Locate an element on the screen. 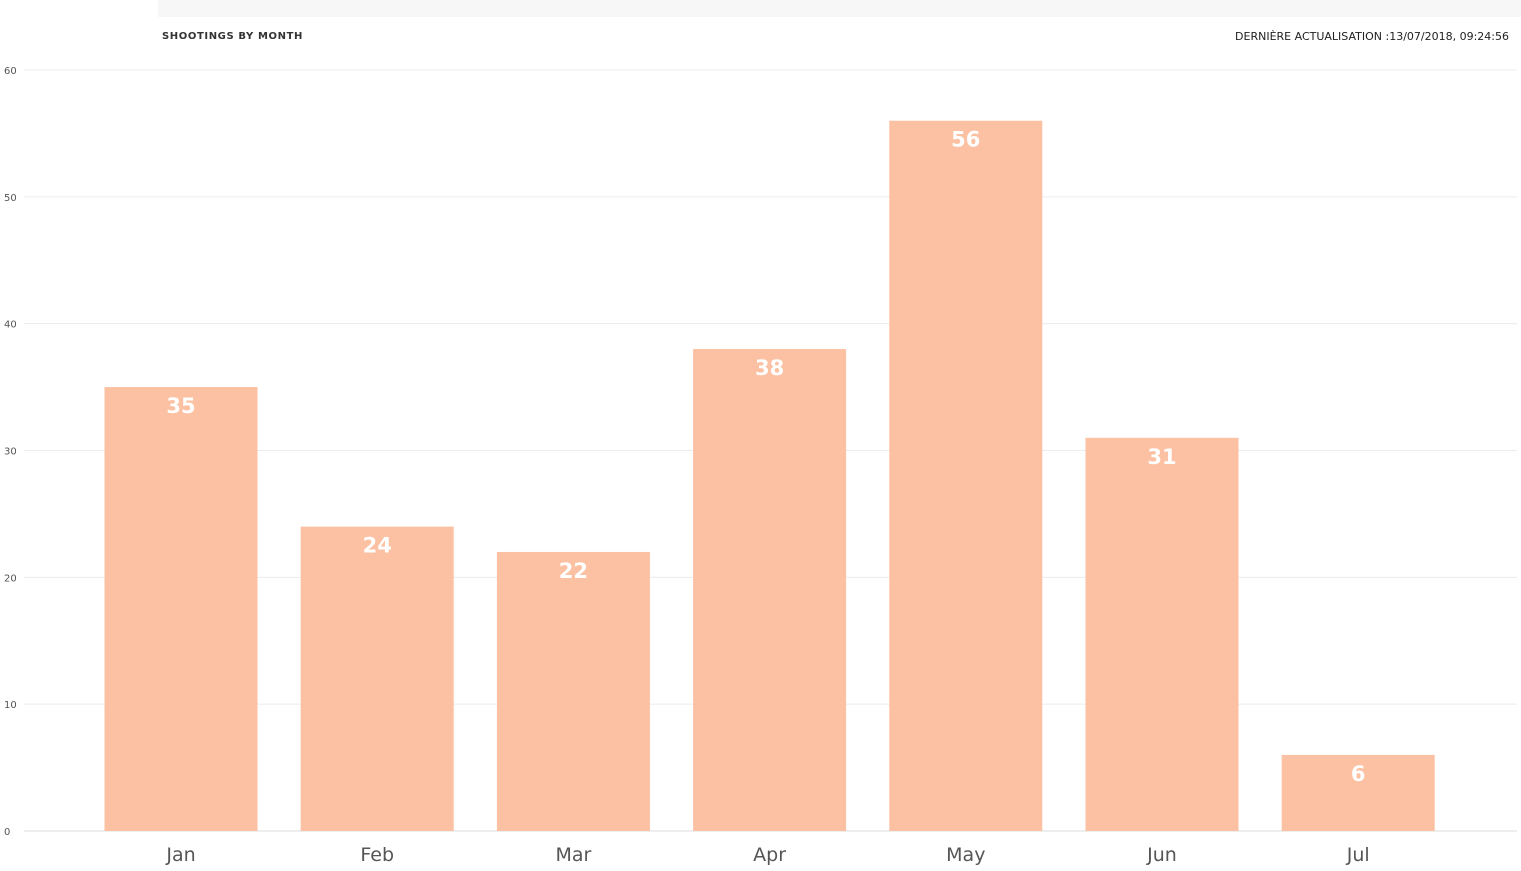 This screenshot has height=871, width=1521. y-tick-label: 50 is located at coordinates (10, 198).